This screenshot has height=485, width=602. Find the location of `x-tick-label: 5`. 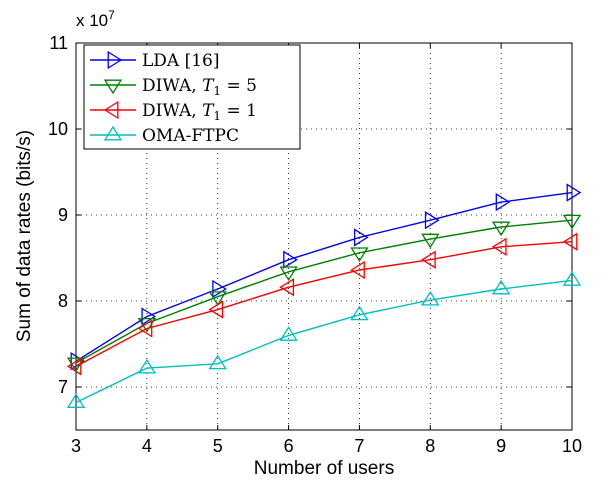

x-tick-label: 5 is located at coordinates (218, 446).